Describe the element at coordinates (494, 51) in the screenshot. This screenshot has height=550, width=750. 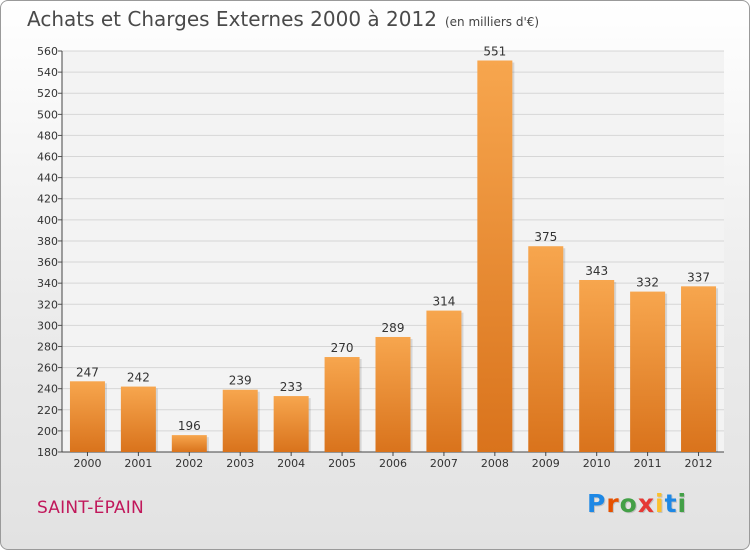
I see `data-label: 551` at that location.